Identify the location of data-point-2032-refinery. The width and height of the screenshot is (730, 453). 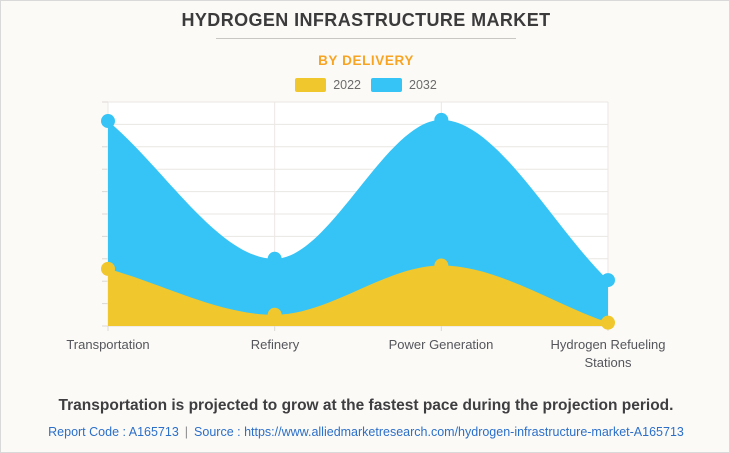
(274, 258).